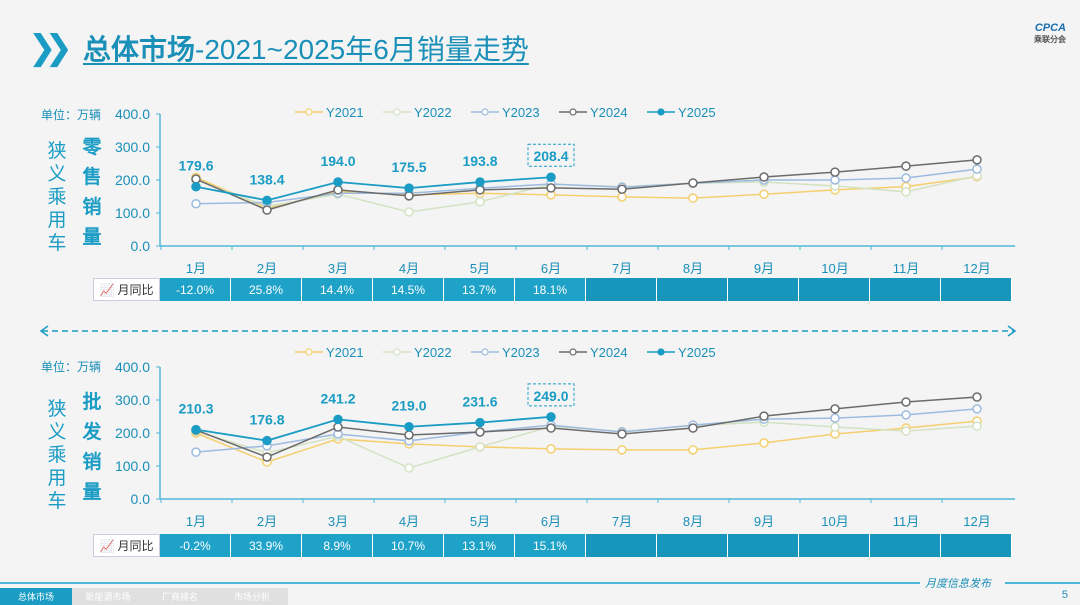 This screenshot has width=1080, height=605. I want to click on yoy-cell: 13.7%, so click(479, 289).